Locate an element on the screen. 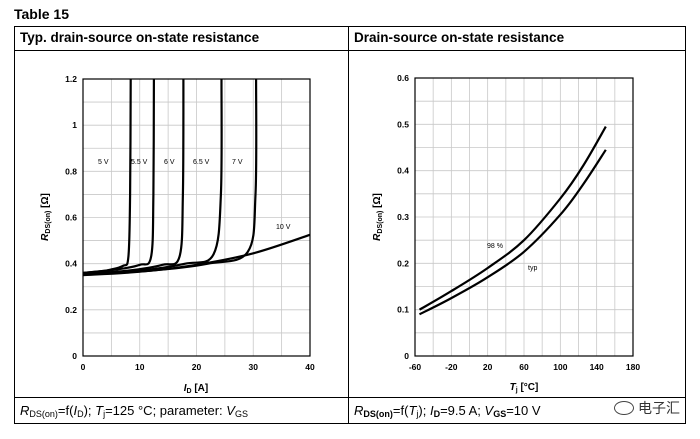 Image resolution: width=700 pixels, height=439 pixels. series-annotation: 7 V is located at coordinates (237, 162).